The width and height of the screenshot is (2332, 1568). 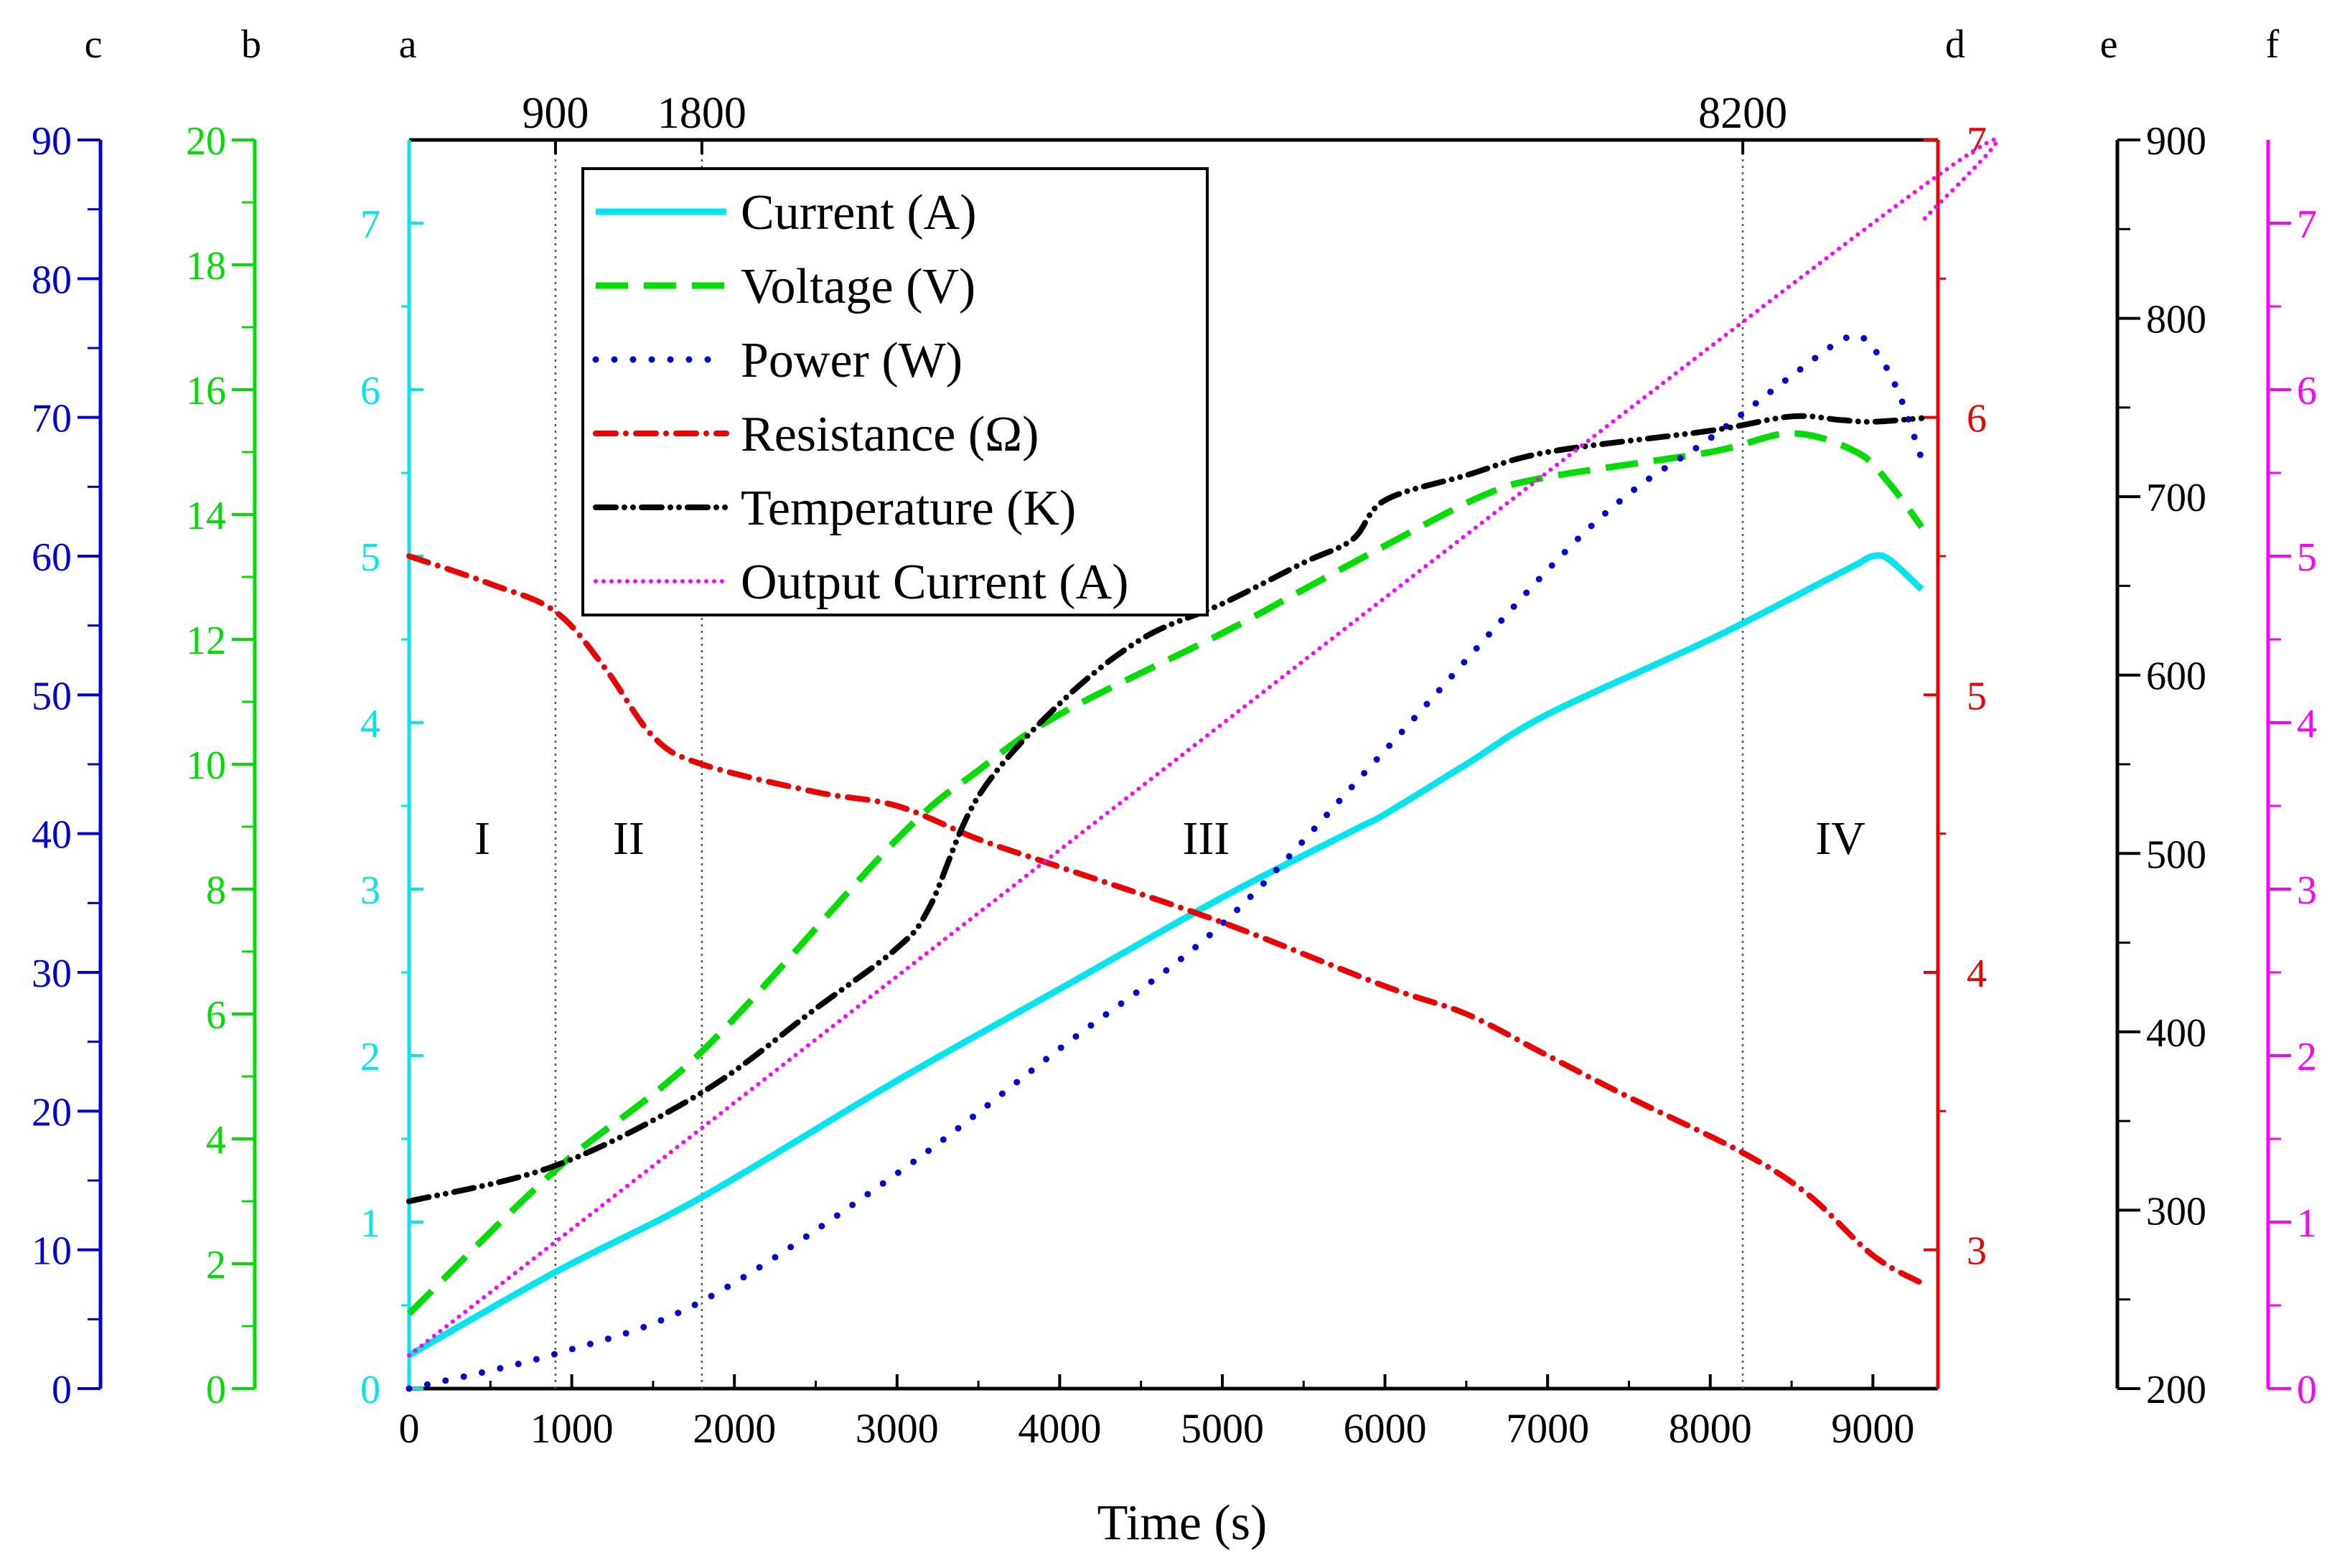 I want to click on y-tick-label: 90, so click(x=52, y=141).